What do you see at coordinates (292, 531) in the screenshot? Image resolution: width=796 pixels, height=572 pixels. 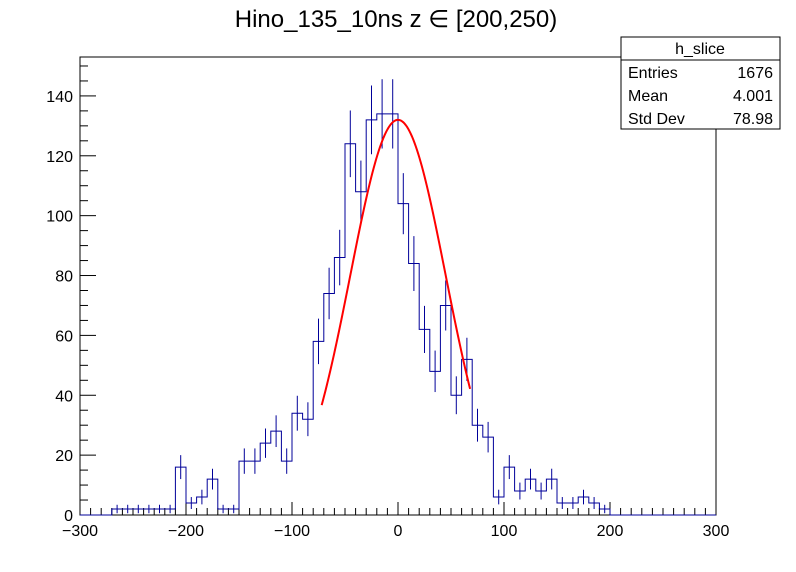 I see `x-tick-label: −100` at bounding box center [292, 531].